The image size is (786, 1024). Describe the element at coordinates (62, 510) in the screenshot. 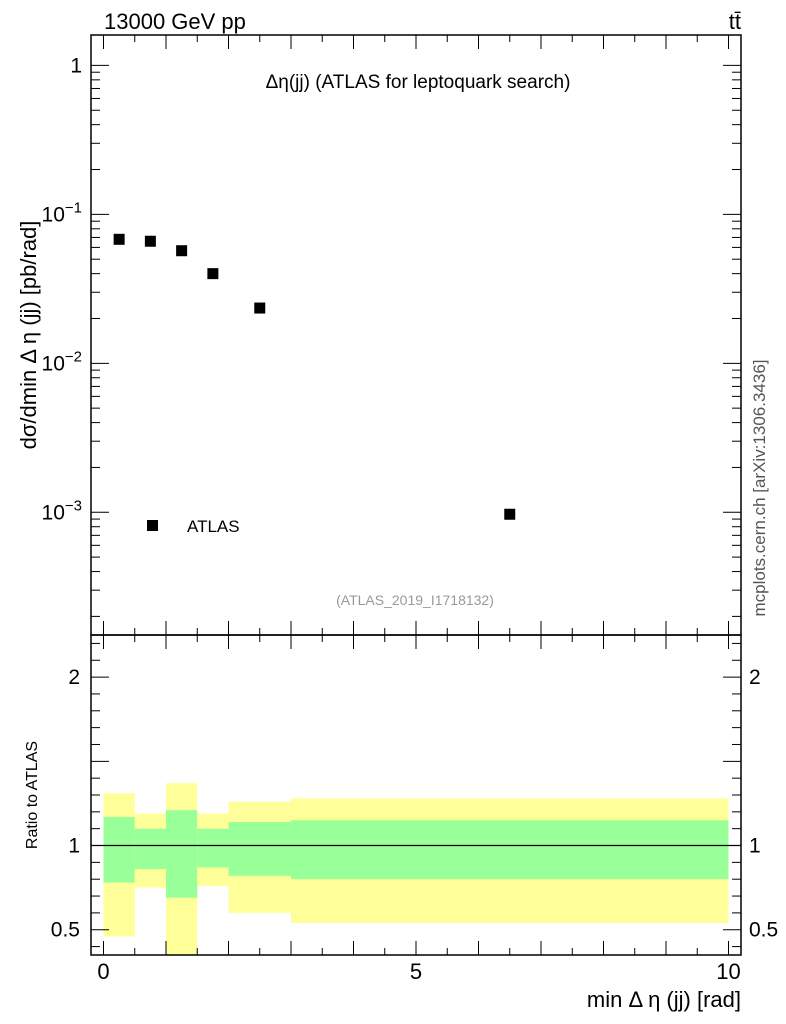

I see `y-tick-label: 10⁻³` at that location.